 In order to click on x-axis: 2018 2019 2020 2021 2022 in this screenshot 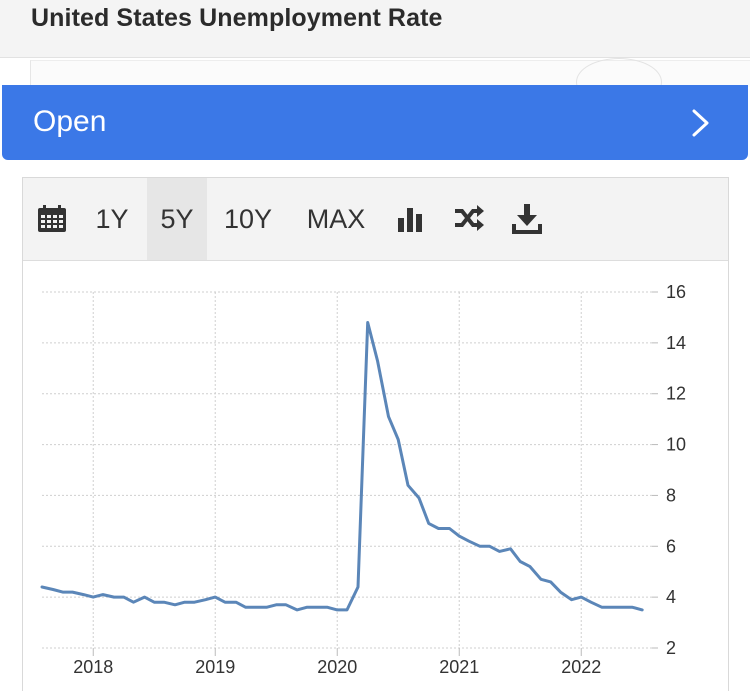, I will do `click(337, 662)`.